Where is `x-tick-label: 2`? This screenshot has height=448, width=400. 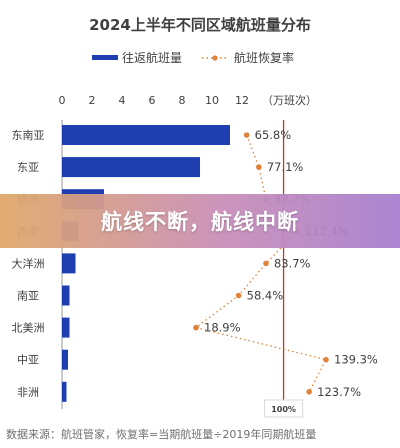 x-tick-label: 2 is located at coordinates (92, 100).